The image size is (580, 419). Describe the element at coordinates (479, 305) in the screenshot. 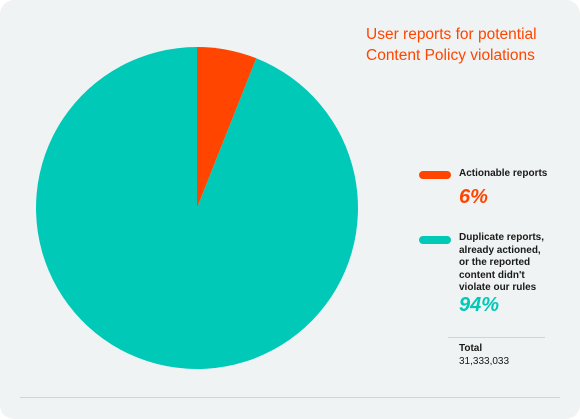

I see `legend-value-duplicate: 94%` at that location.